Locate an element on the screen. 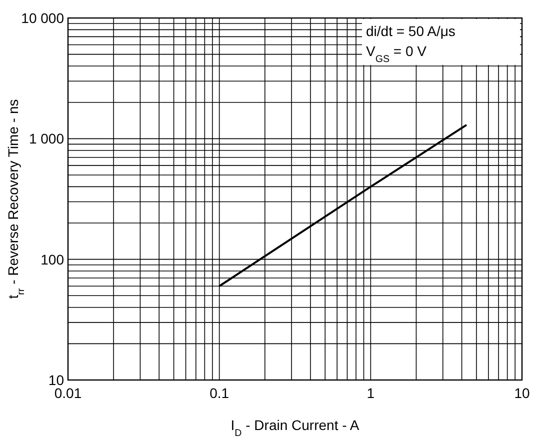 The height and width of the screenshot is (444, 539). y-tick-label: 10 000 is located at coordinates (42, 18).